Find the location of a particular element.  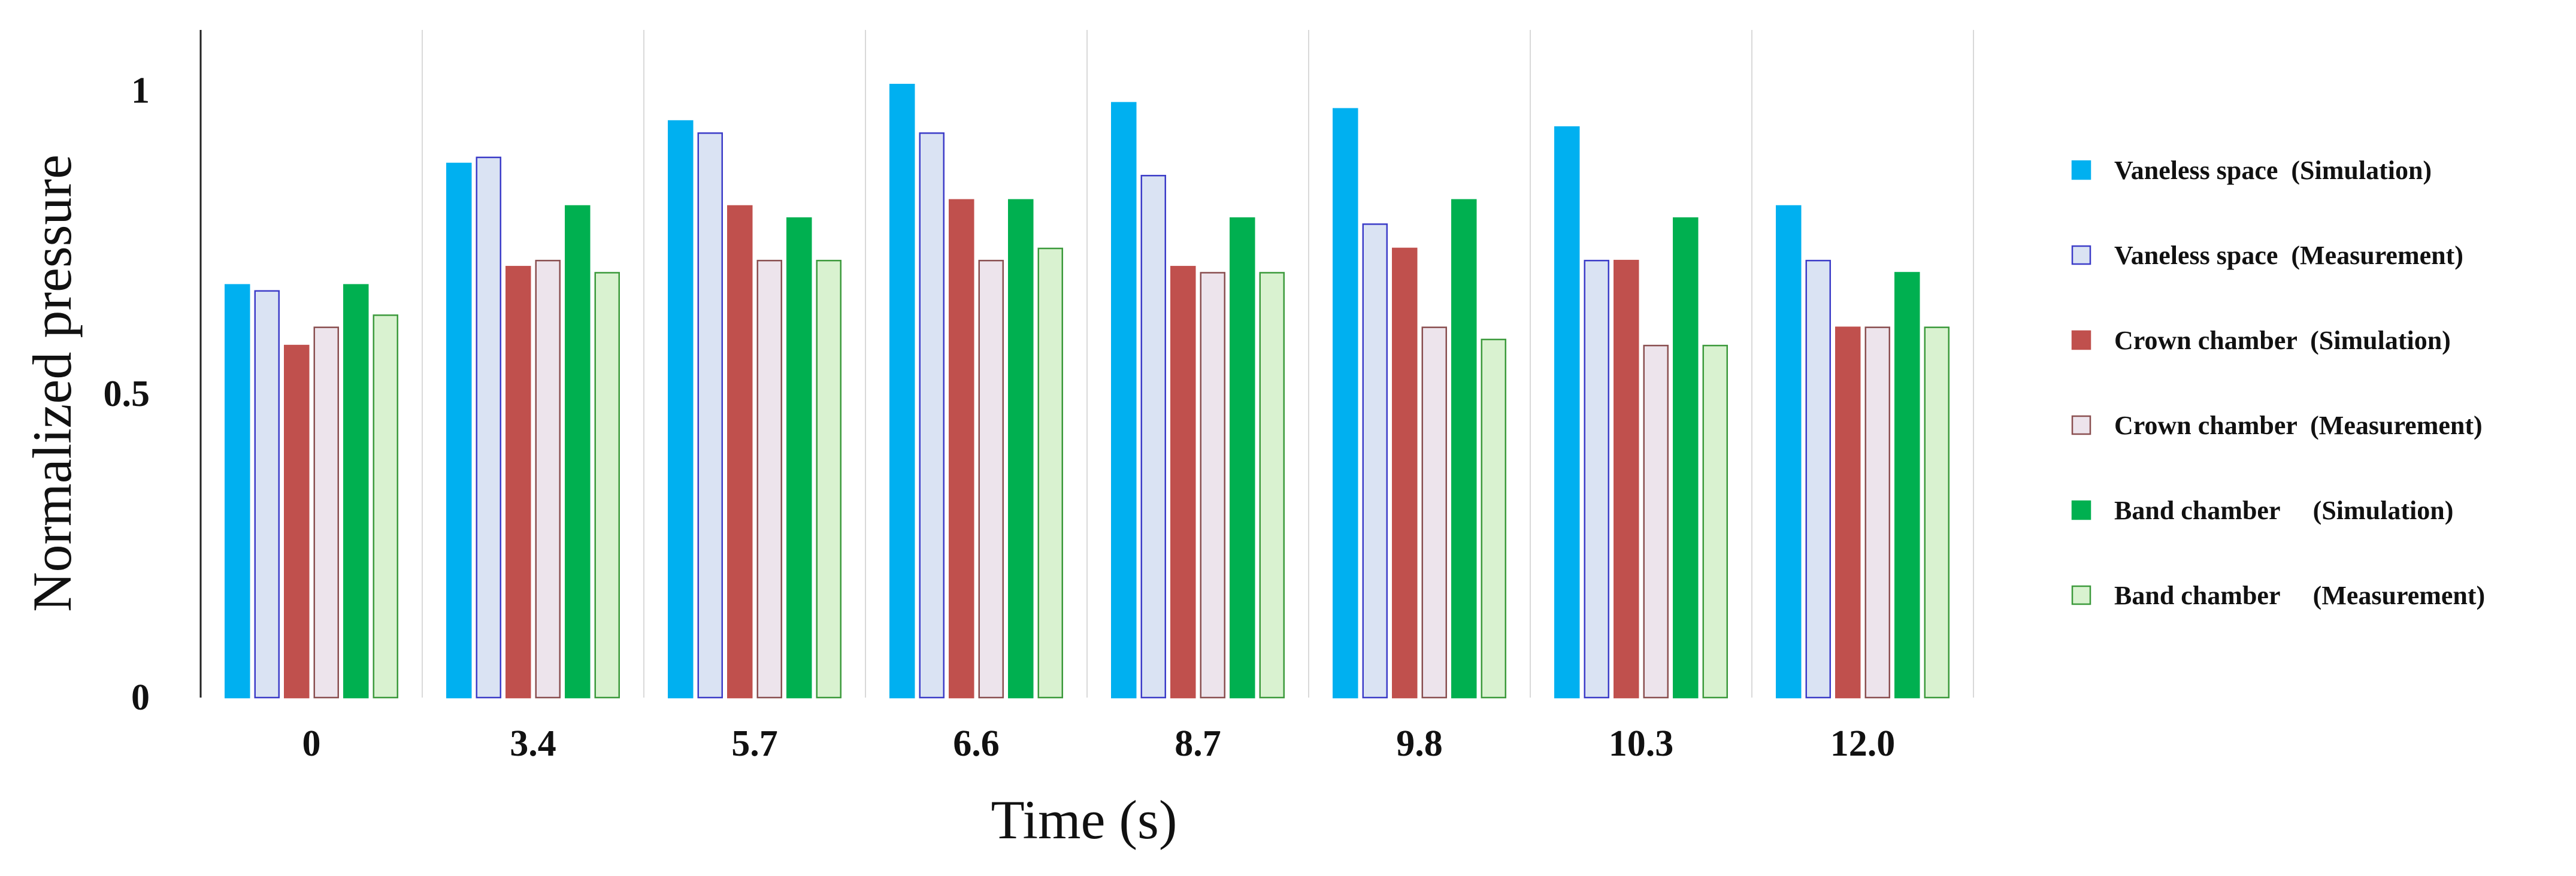

x-tick-label: 12.0 is located at coordinates (1863, 744).